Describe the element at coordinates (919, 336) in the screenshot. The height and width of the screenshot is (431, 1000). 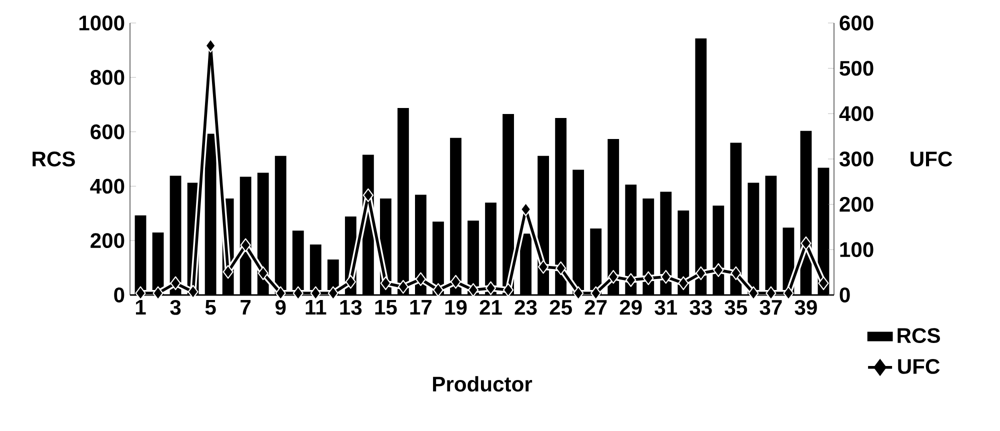
I see `legend-label: RCS` at that location.